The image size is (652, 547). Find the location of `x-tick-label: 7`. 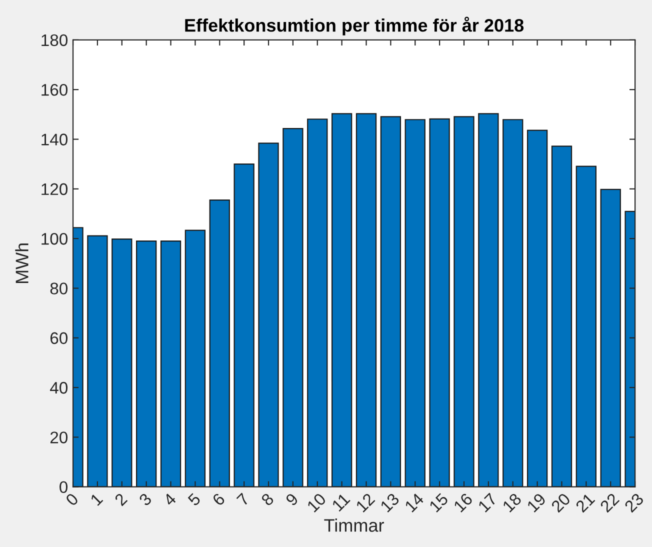

x-tick-label: 7 is located at coordinates (243, 499).